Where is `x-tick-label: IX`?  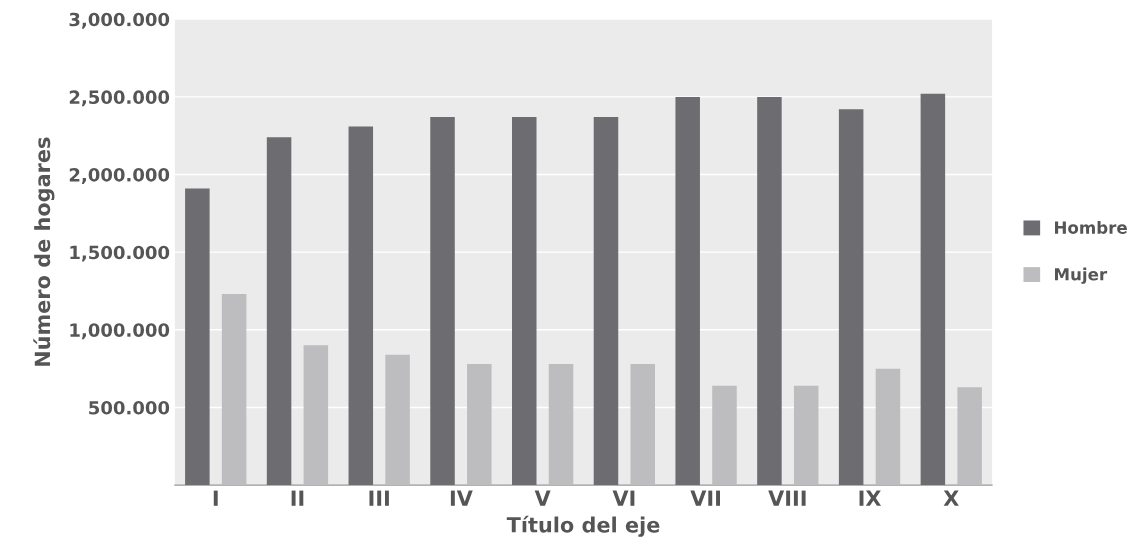 x-tick-label: IX is located at coordinates (870, 498).